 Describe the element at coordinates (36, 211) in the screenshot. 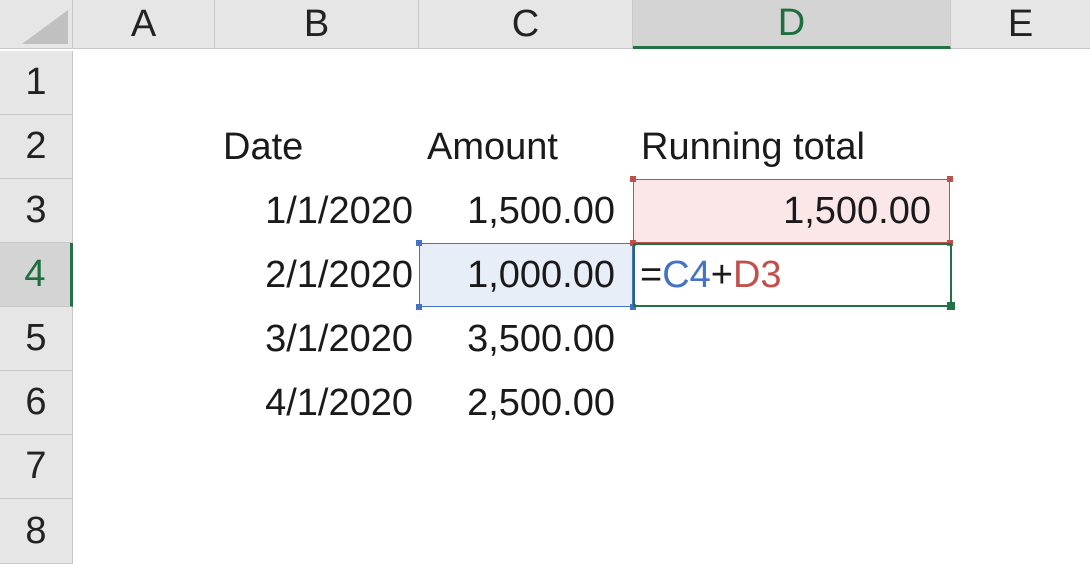

I see `row-header-3: 3` at that location.